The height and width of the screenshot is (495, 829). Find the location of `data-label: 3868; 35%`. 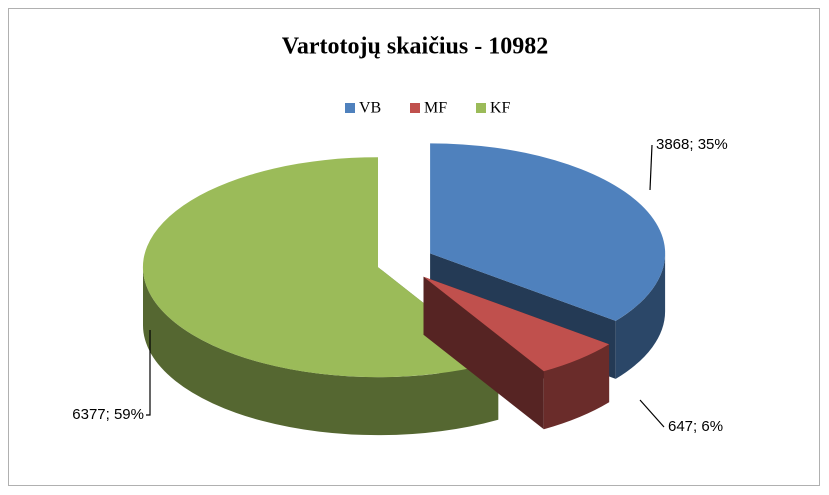

data-label: 3868; 35% is located at coordinates (692, 144).